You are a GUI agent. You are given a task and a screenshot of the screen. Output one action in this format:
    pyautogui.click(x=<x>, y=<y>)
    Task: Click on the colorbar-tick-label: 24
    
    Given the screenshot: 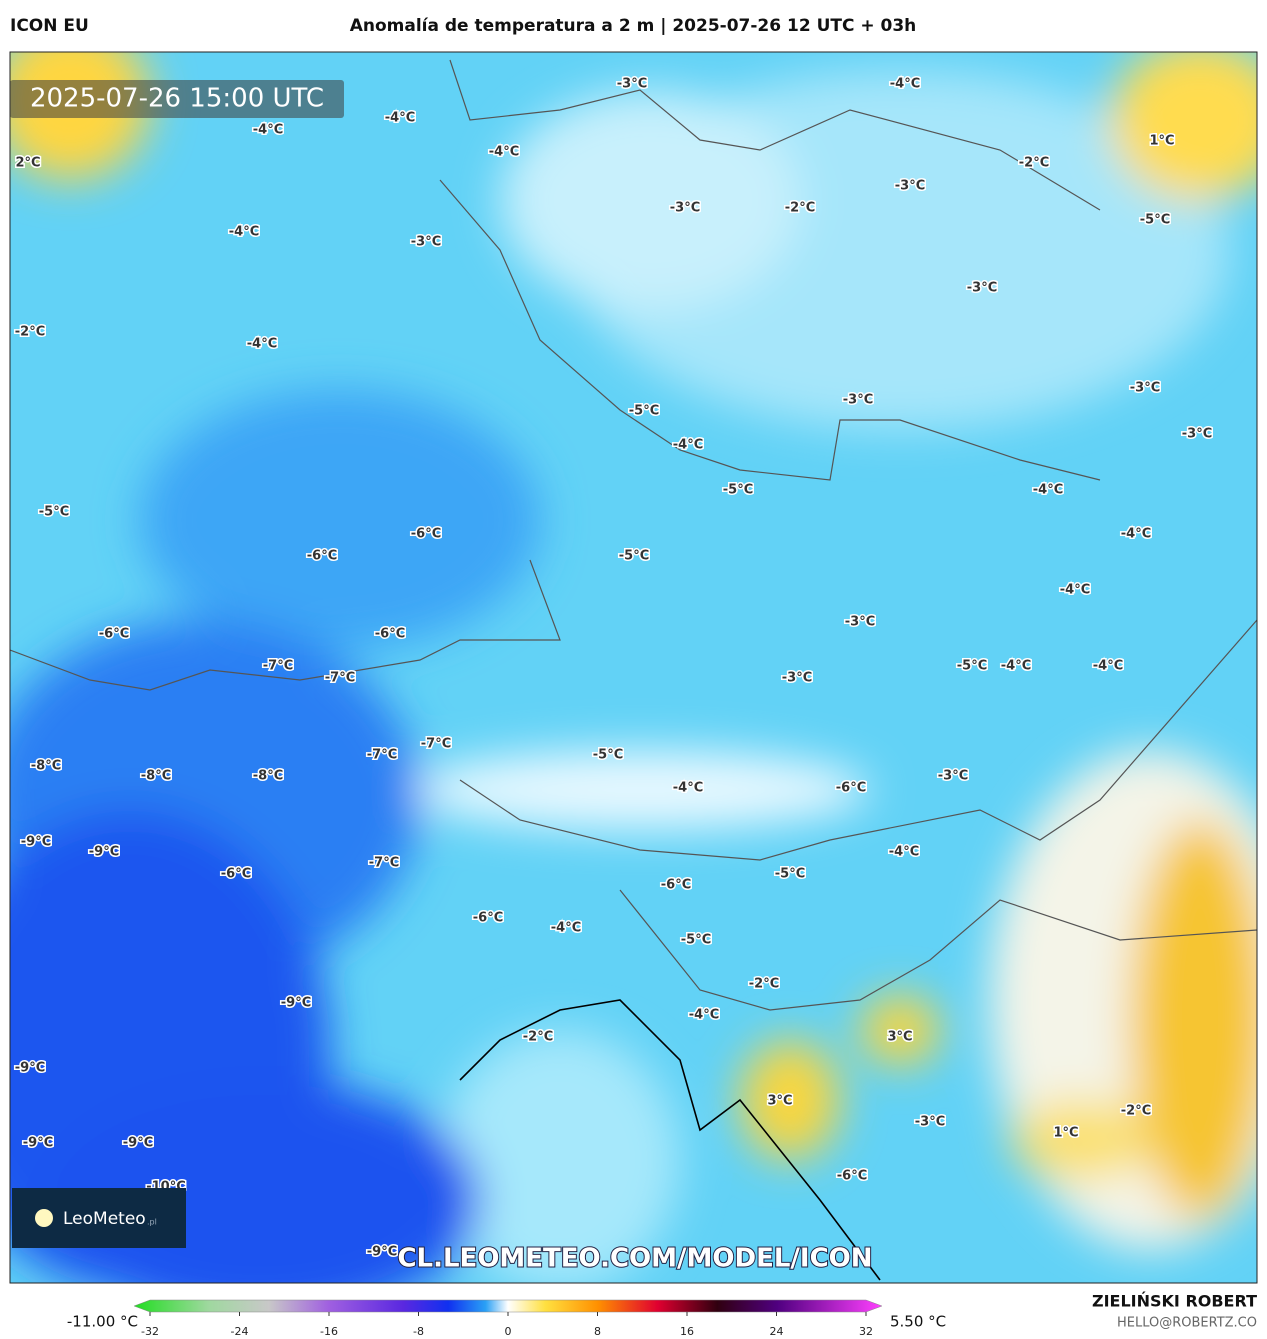 What is the action you would take?
    pyautogui.click(x=777, y=1331)
    